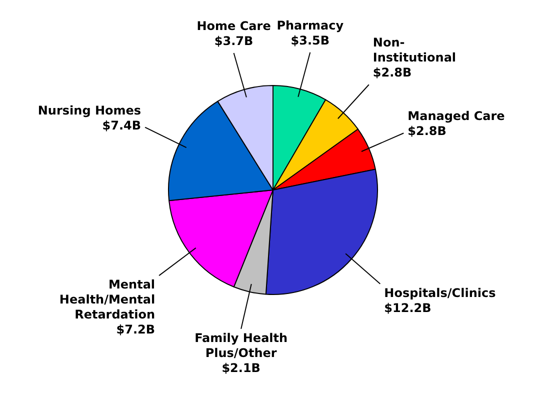  I want to click on slice-label: Mental Health/Mental Retardation, so click(107, 300).